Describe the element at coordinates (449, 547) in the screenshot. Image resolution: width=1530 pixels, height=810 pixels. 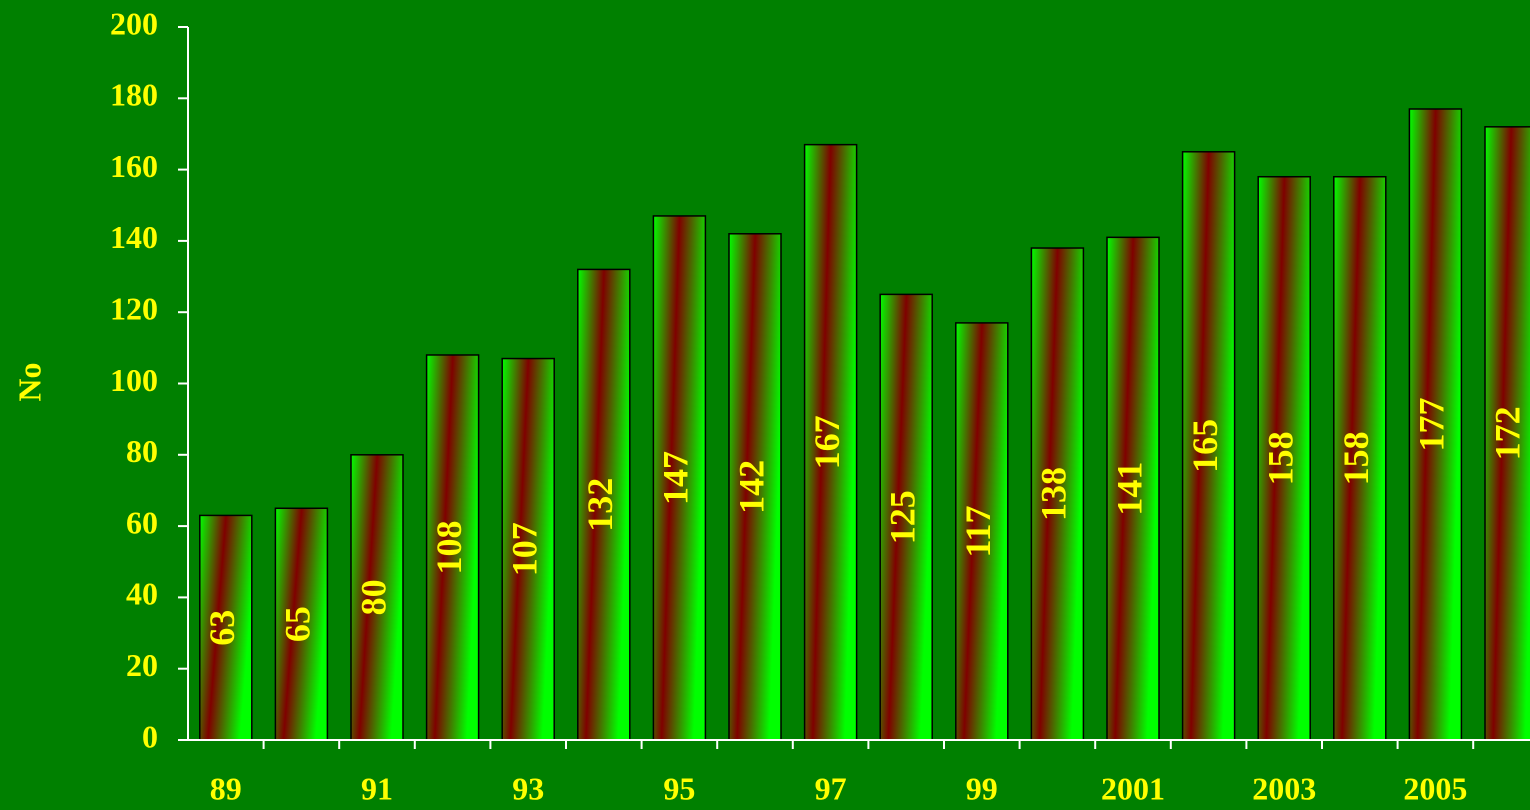
I see `bar-value-label: 108` at that location.